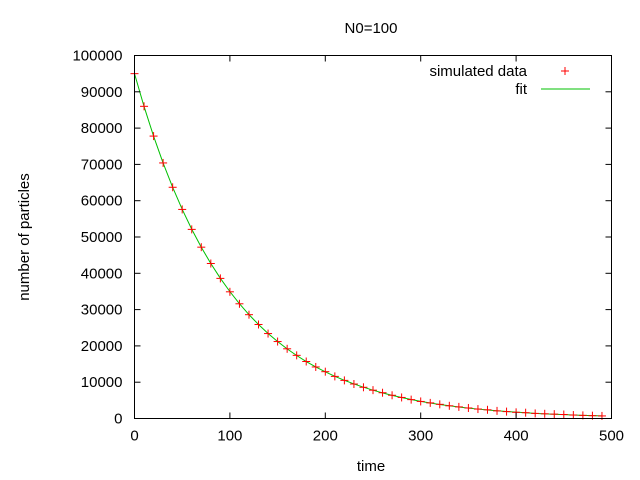  Describe the element at coordinates (97, 56) in the screenshot. I see `y-tick-label: 100000` at that location.